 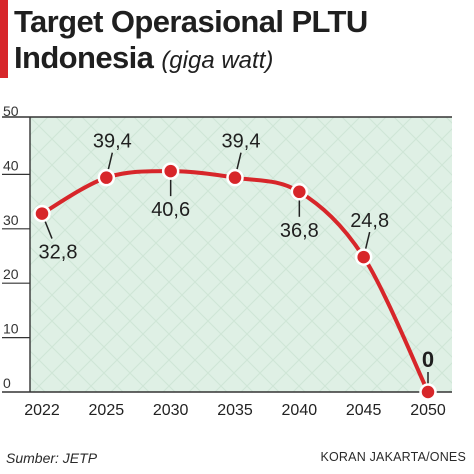 What do you see at coordinates (107, 410) in the screenshot?
I see `x-tick-label: 2025` at bounding box center [107, 410].